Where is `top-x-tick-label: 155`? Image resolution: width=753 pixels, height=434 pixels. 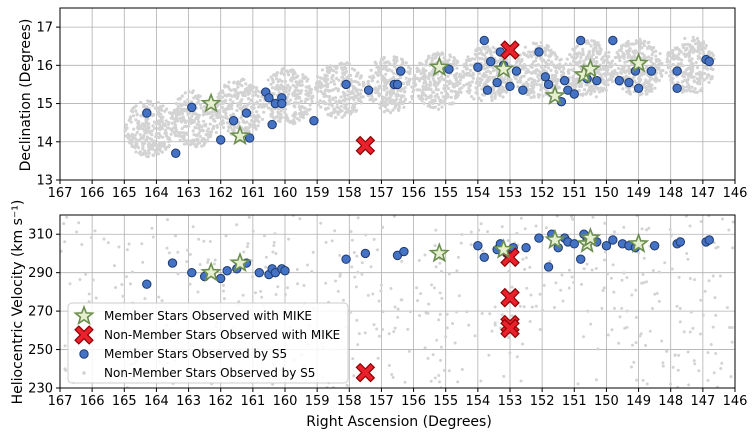 top-x-tick-label: 155 is located at coordinates (445, 193).